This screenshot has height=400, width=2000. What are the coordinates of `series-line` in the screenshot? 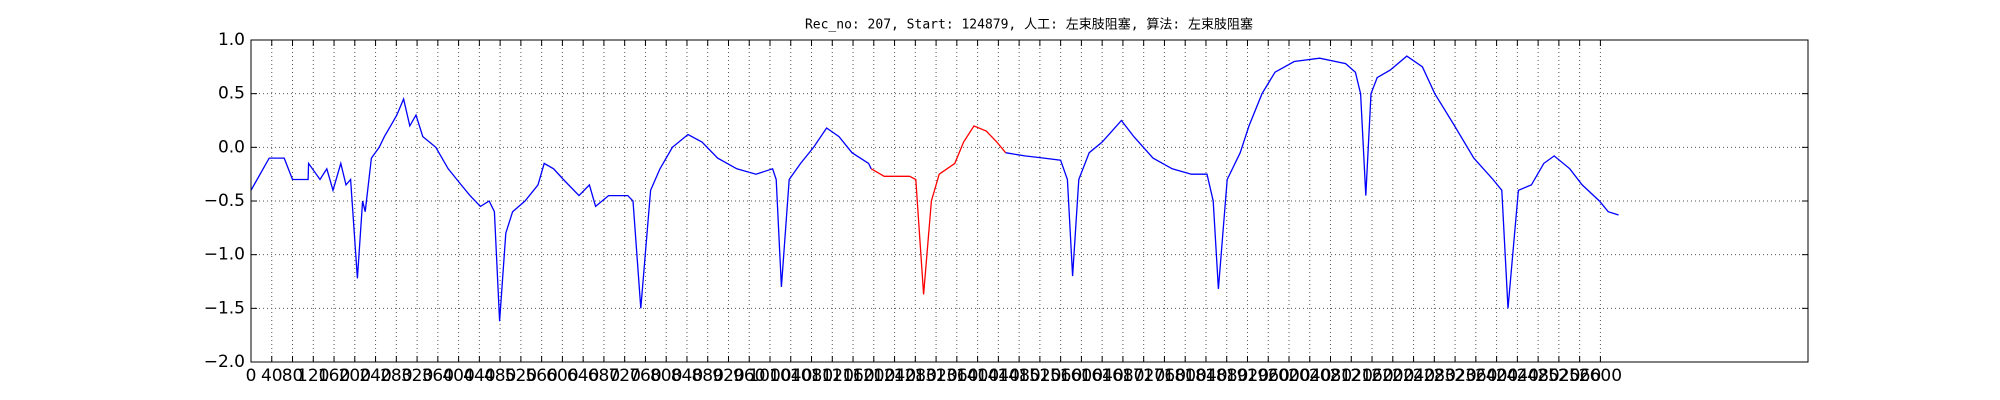 It's located at (938, 210).